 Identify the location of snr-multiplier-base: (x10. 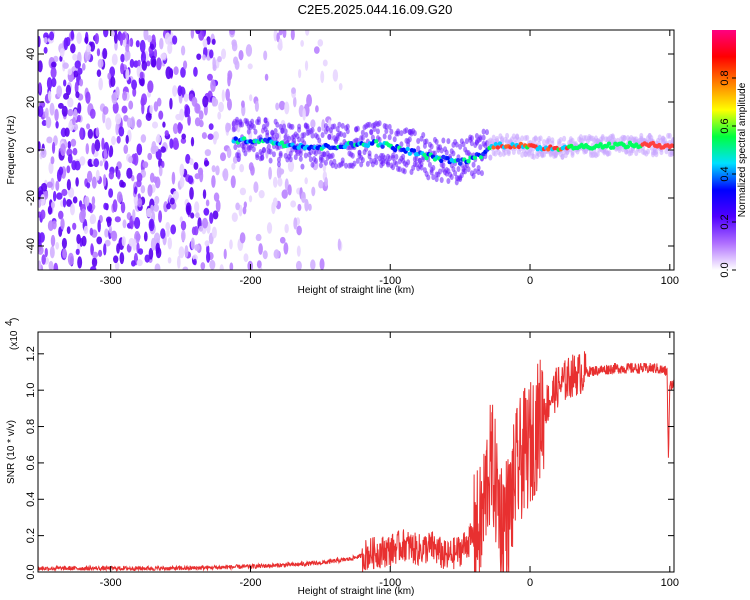
(14, 340).